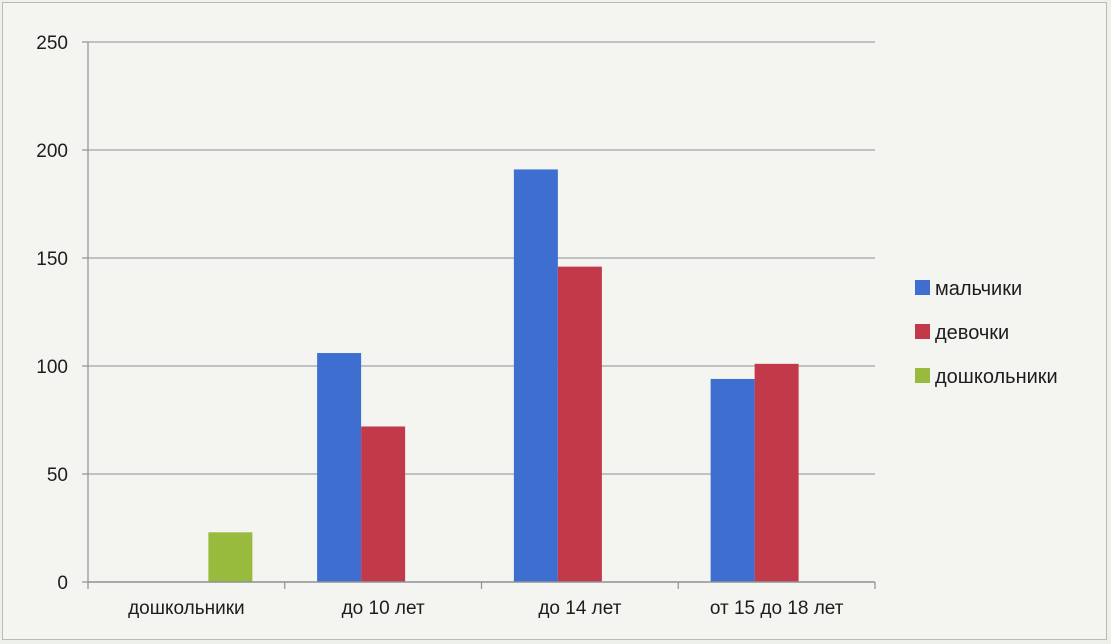 This screenshot has height=644, width=1111. What do you see at coordinates (52, 151) in the screenshot?
I see `y-tick-label: 200` at bounding box center [52, 151].